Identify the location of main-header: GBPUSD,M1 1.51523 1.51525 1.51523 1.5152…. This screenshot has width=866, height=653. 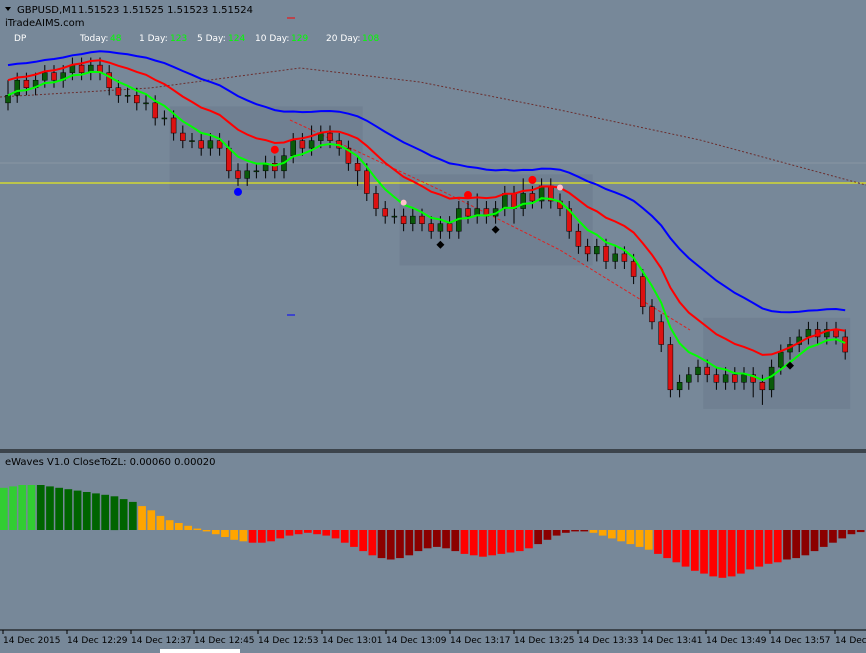
(192, 24).